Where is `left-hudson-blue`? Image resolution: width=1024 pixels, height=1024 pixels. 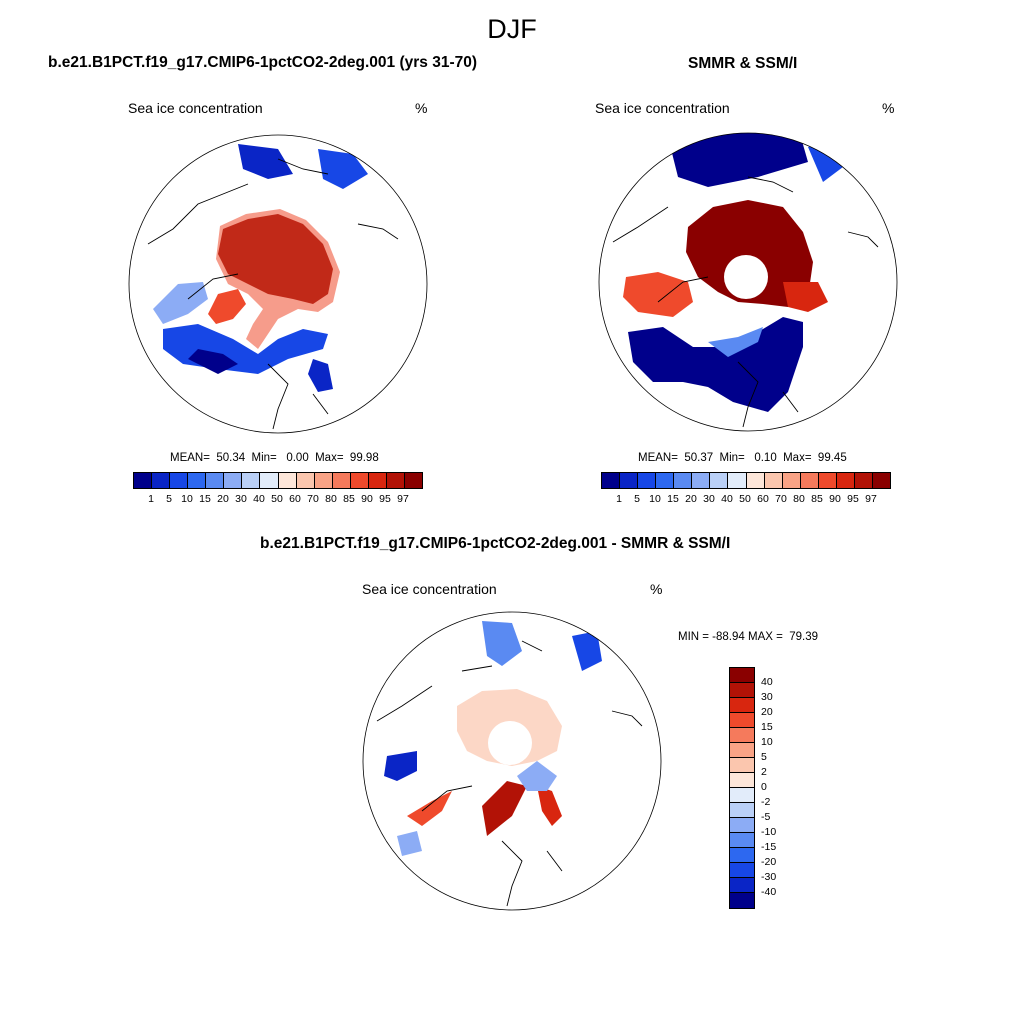 left-hudson-blue is located at coordinates (180, 303).